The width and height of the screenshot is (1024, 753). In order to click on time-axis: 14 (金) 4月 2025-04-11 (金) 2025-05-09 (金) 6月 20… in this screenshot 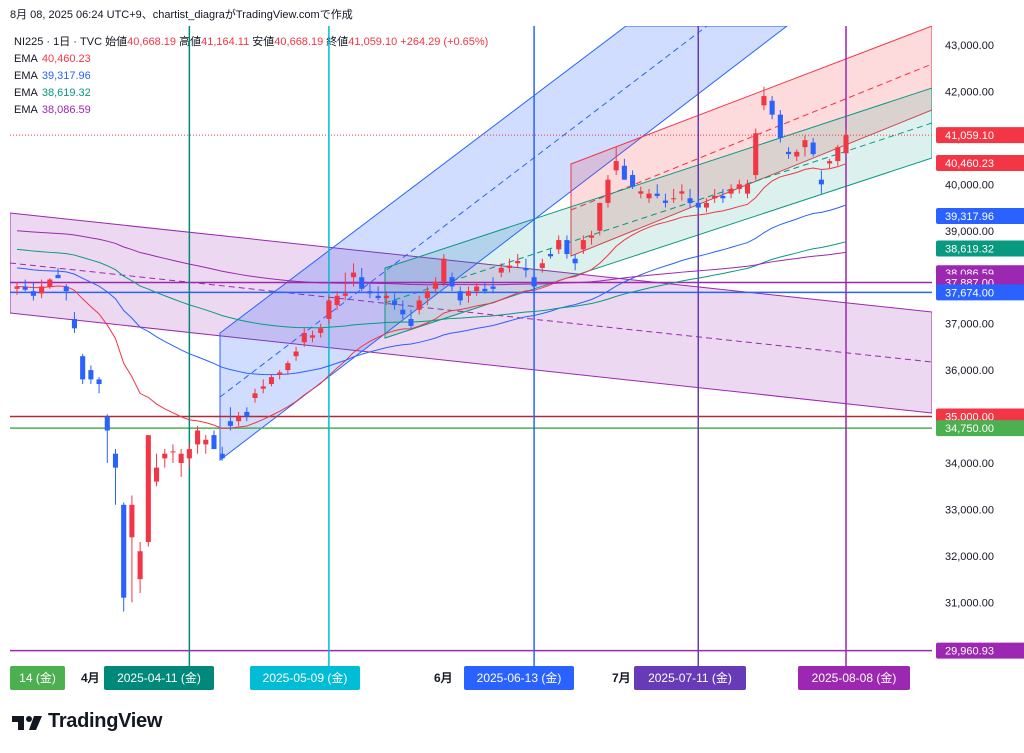, I will do `click(460, 678)`.